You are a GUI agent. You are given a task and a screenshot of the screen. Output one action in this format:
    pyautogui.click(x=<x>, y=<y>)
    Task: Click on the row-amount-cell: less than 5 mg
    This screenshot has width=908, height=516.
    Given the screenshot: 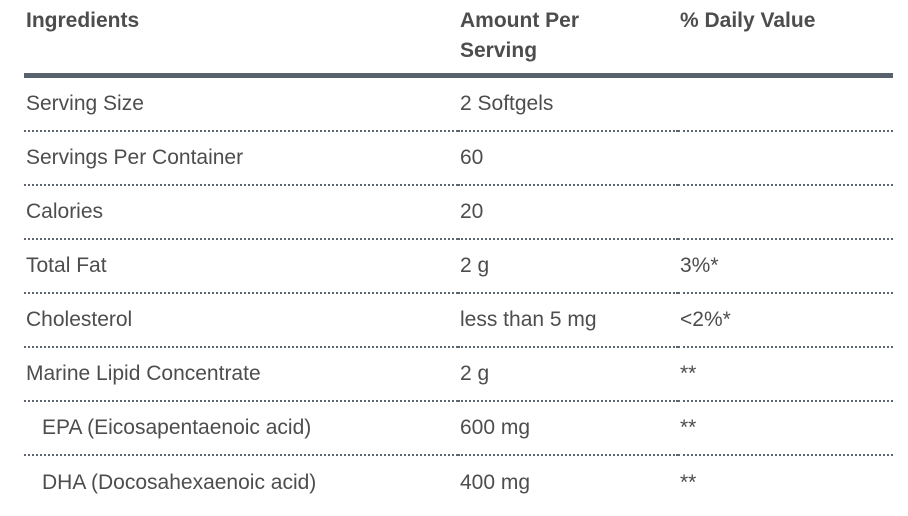 What is the action you would take?
    pyautogui.click(x=568, y=320)
    